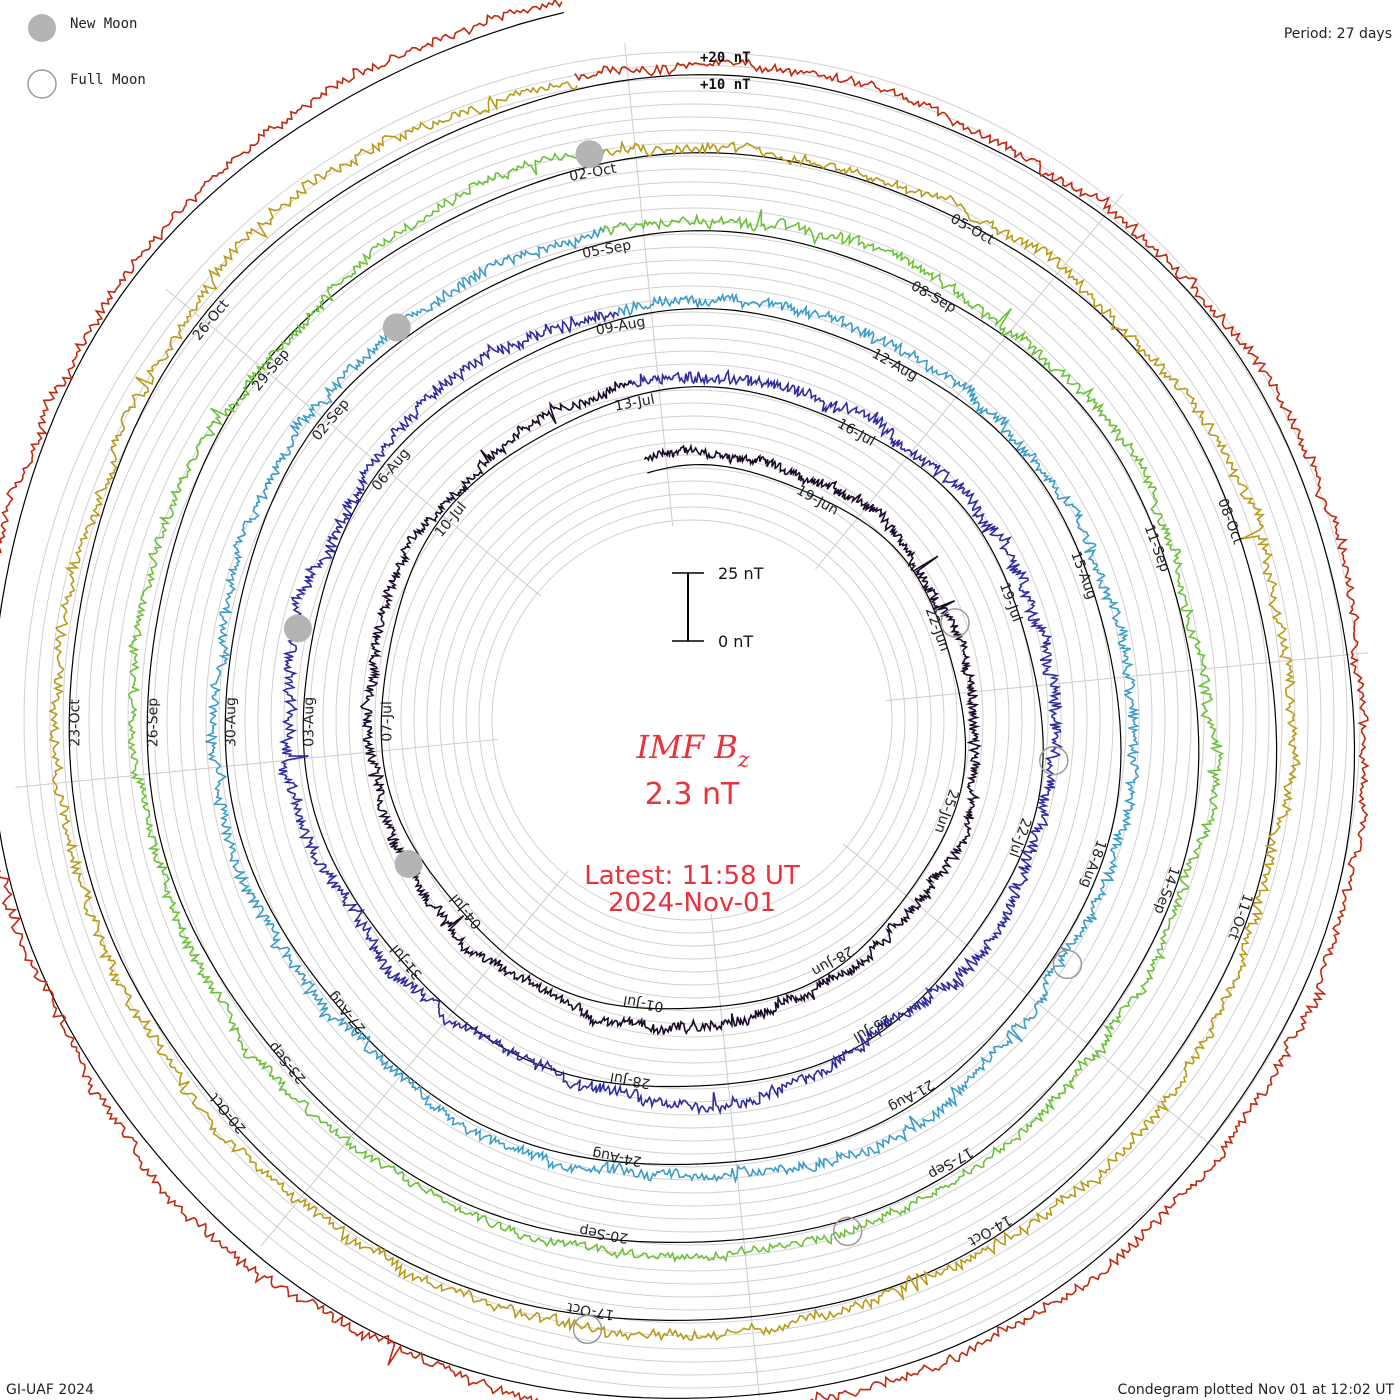 This screenshot has width=1400, height=1400. Describe the element at coordinates (743, 760) in the screenshot. I see `center-title-subscript: z` at that location.